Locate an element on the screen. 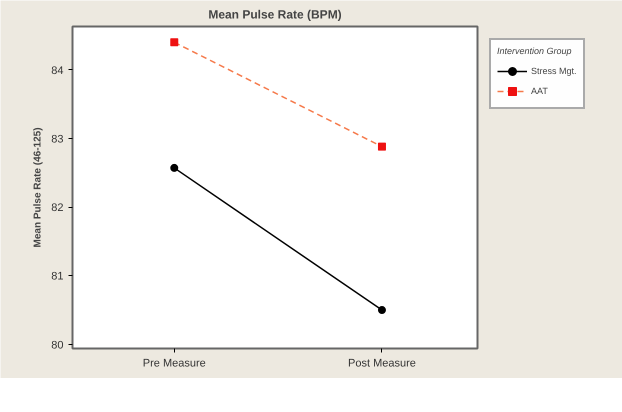 The image size is (622, 412). y-tick-label: 82 is located at coordinates (57, 208).